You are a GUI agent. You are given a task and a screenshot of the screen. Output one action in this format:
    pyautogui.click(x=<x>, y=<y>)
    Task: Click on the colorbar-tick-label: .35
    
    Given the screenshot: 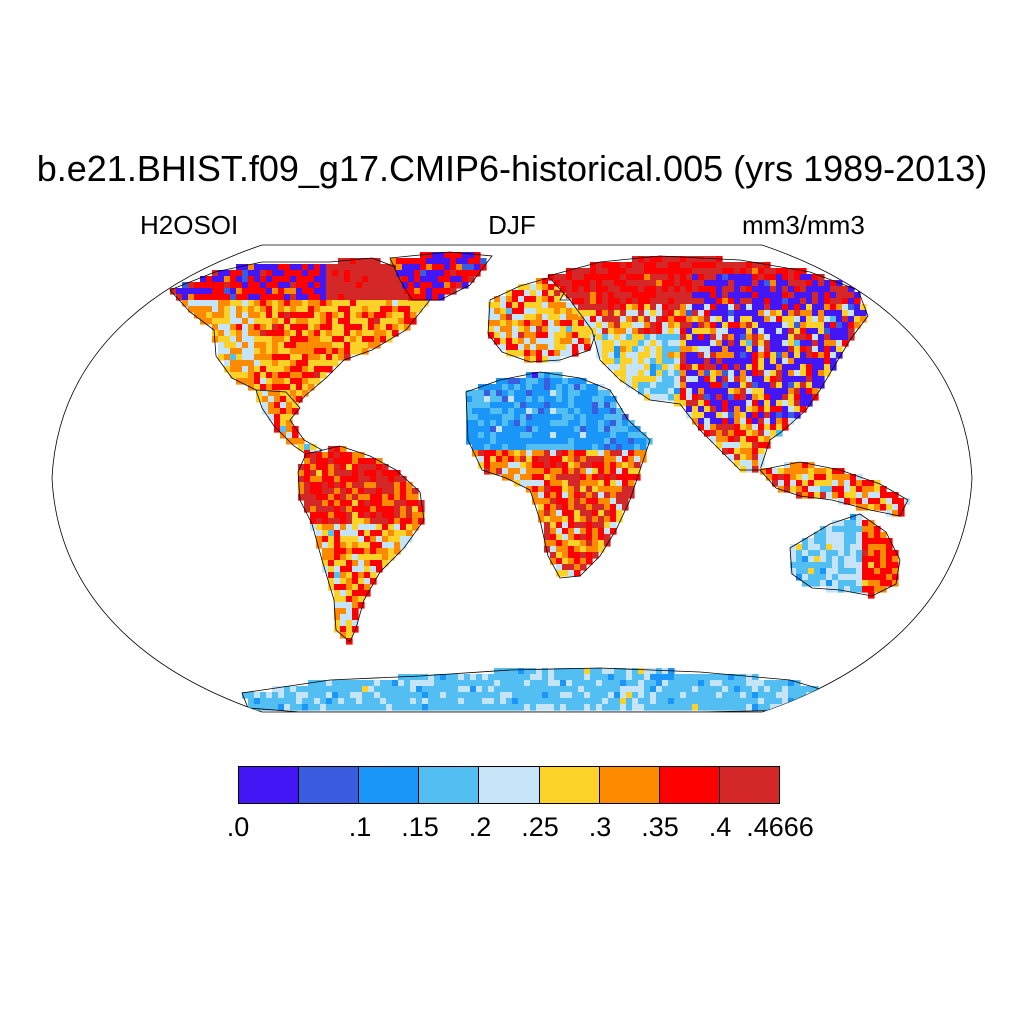 What is the action you would take?
    pyautogui.click(x=660, y=827)
    